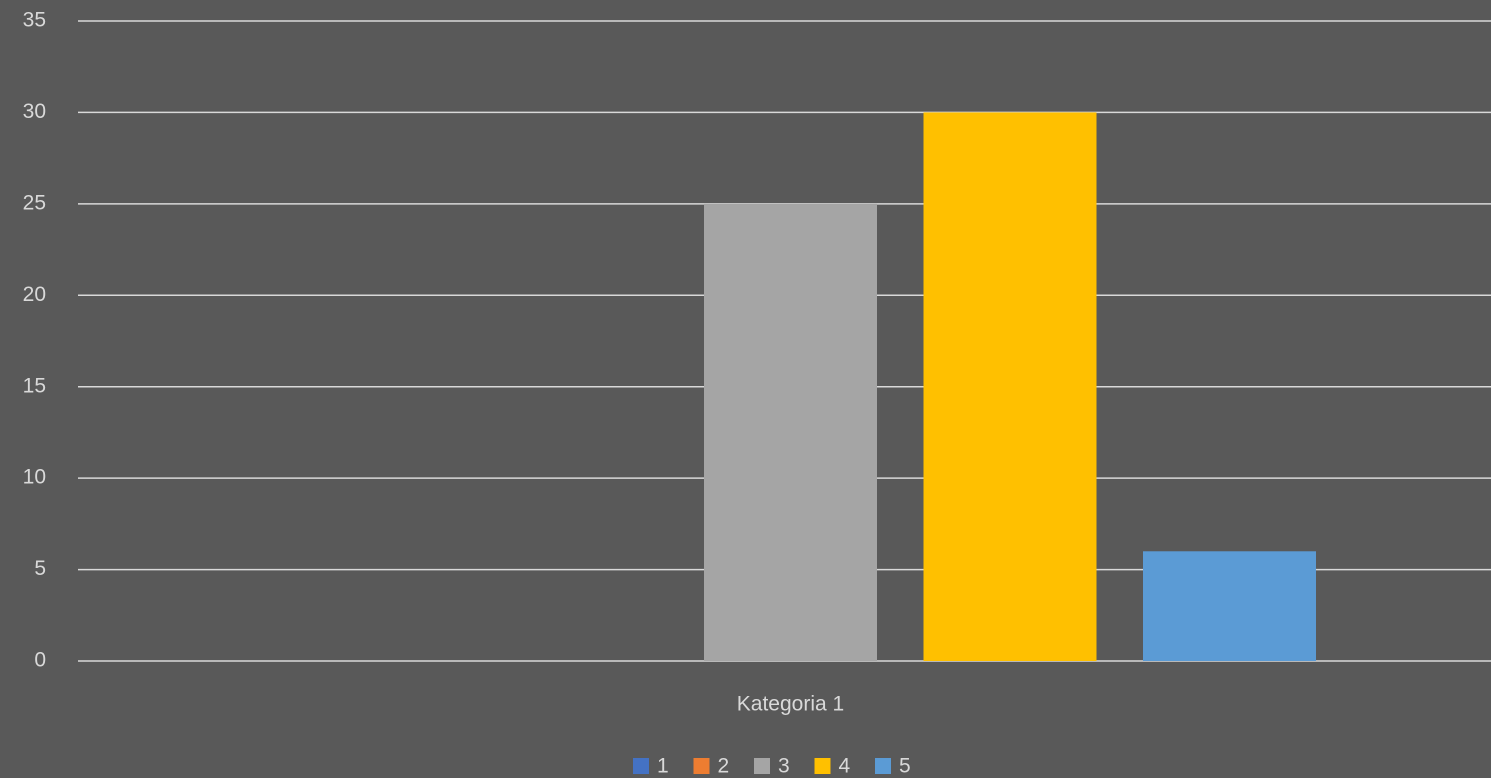 The image size is (1491, 778). Describe the element at coordinates (40, 660) in the screenshot. I see `y-tick-label: 0` at that location.